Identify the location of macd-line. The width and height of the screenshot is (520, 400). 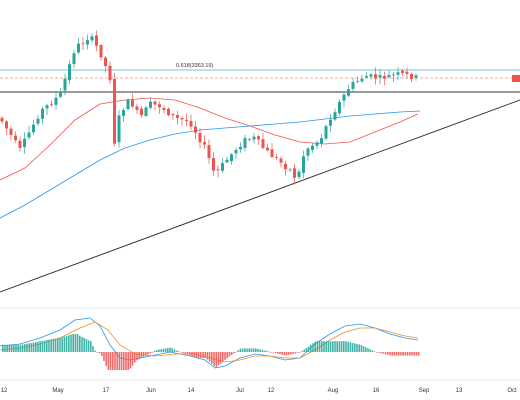
(209, 343).